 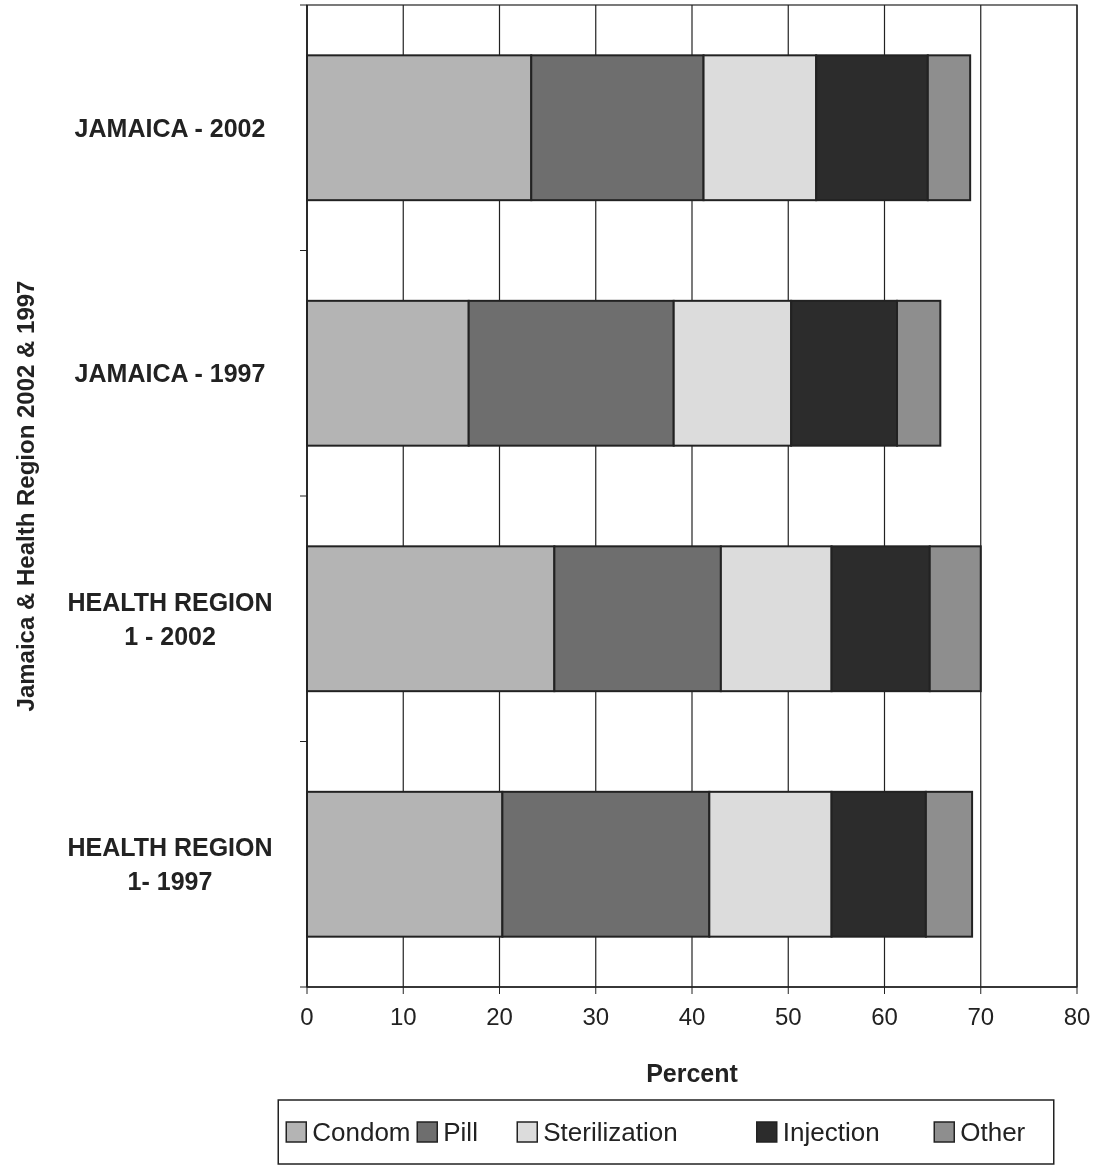 What do you see at coordinates (831, 1132) in the screenshot?
I see `legend-label: Injection` at bounding box center [831, 1132].